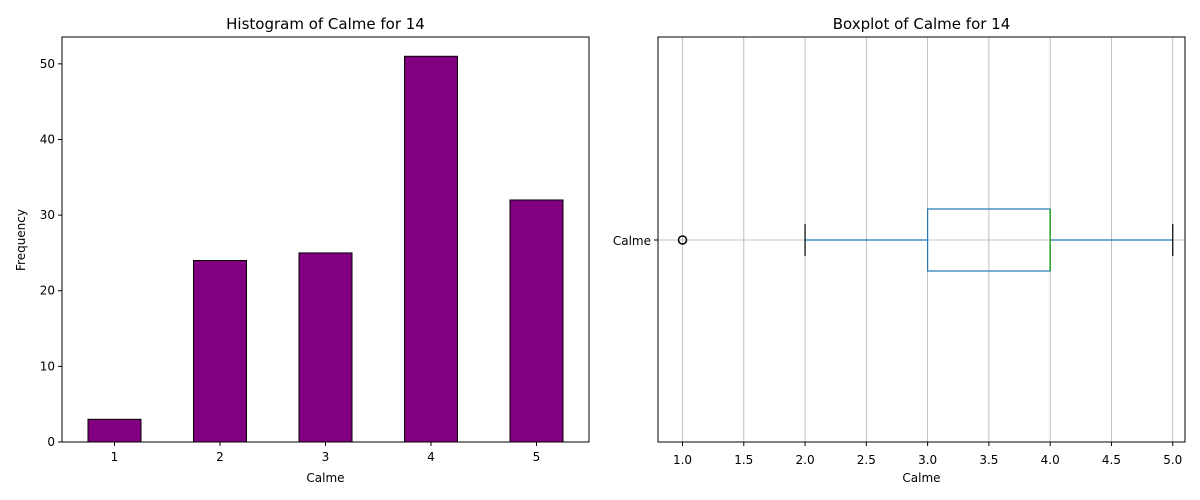 This screenshot has width=1200, height=500. Describe the element at coordinates (1050, 460) in the screenshot. I see `boxplot-x-tick-label: 4.0` at that location.